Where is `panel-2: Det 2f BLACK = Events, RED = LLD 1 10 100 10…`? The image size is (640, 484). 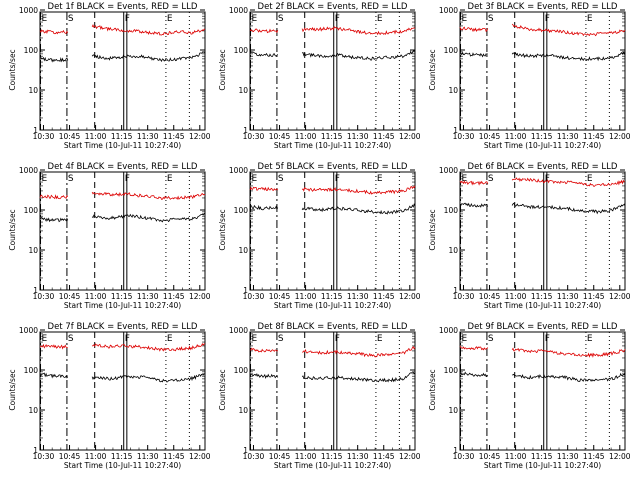
panel-2: Det 2f BLACK = Events, RED = LLD 1 10 100 10… is located at coordinates (319, 76).